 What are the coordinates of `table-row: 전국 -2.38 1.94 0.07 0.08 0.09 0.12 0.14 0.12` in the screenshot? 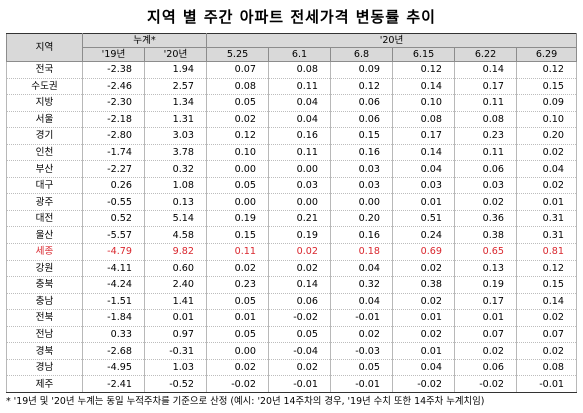 It's located at (292, 70).